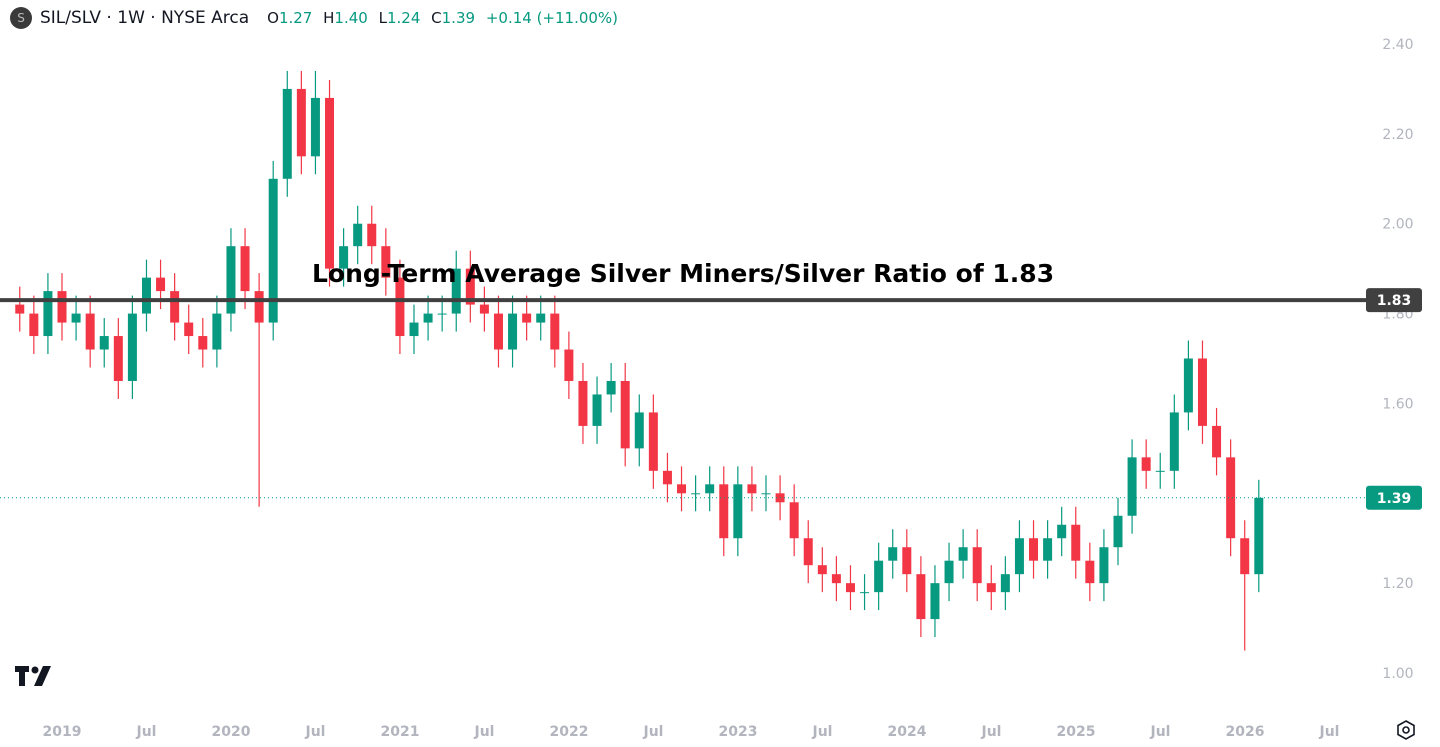 This screenshot has width=1440, height=747. I want to click on price-axis: 2.402.202.001.801.601.201.00, so click(1397, 359).